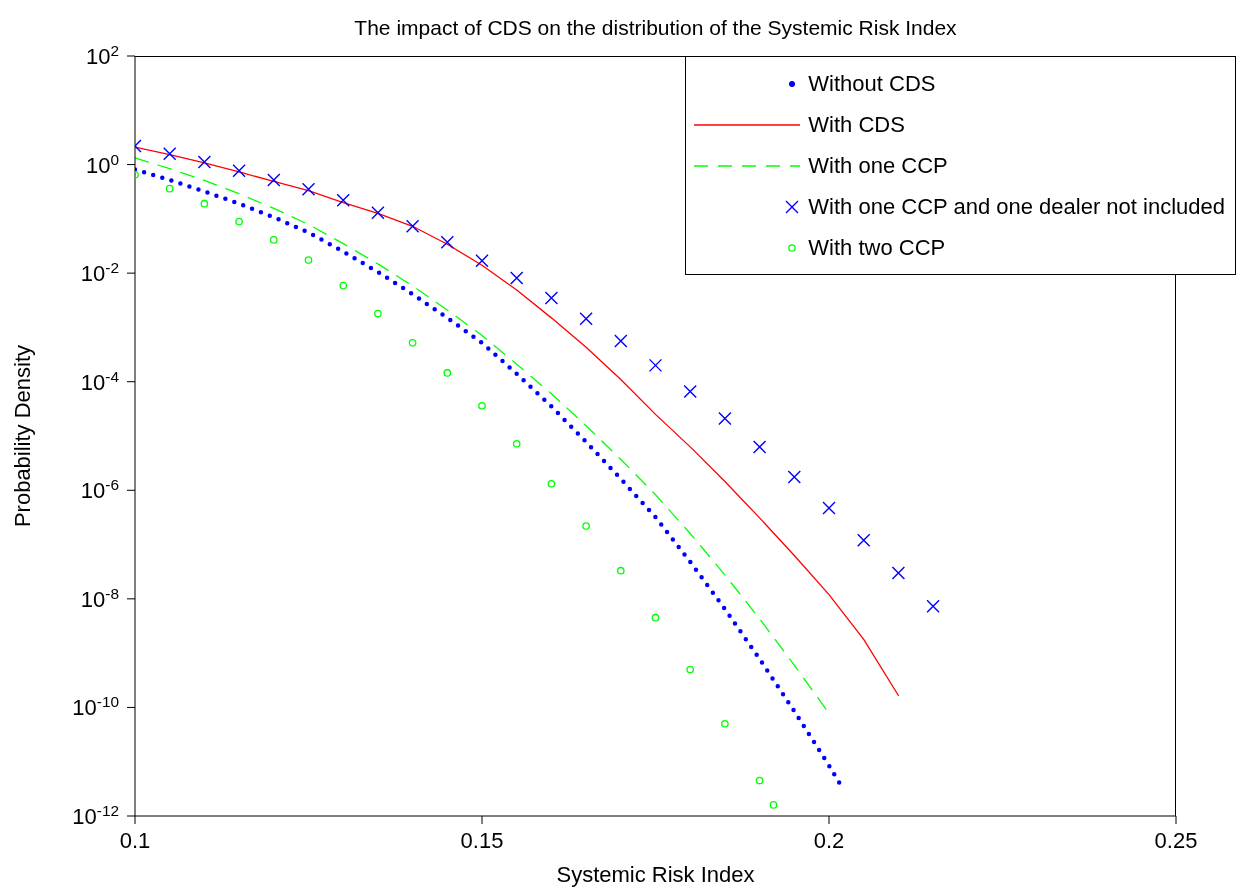 Image resolution: width=1238 pixels, height=896 pixels. Describe the element at coordinates (482, 840) in the screenshot. I see `x-tick-label: 0.15` at that location.